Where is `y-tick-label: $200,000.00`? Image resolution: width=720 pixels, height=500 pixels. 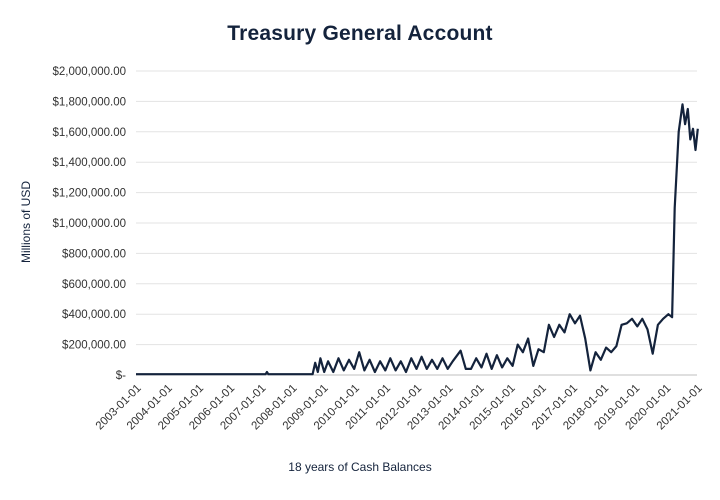 y-tick-label: $200,000.00 is located at coordinates (94, 346).